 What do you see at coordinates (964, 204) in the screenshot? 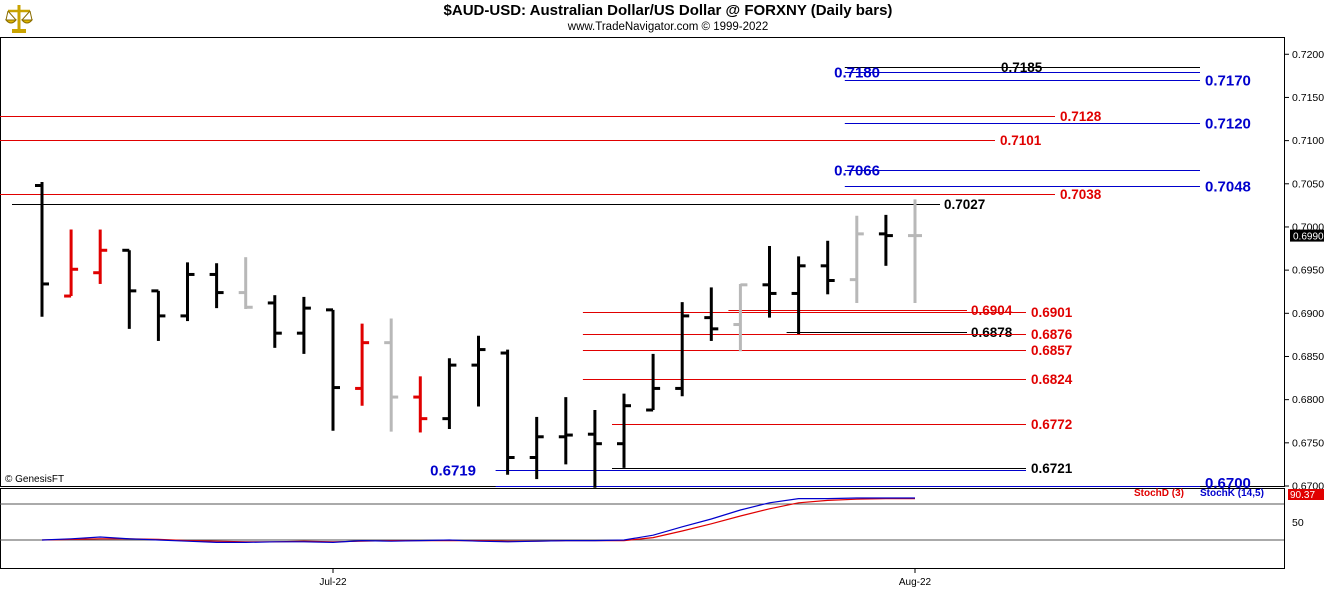
I see `level-label: 0.7027` at bounding box center [964, 204].